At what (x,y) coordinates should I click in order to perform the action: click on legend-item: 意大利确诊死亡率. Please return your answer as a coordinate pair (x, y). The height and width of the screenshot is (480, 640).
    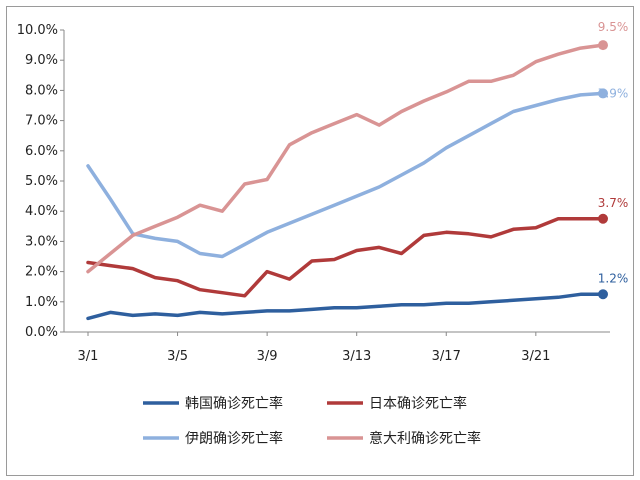
    Looking at the image, I should click on (404, 438).